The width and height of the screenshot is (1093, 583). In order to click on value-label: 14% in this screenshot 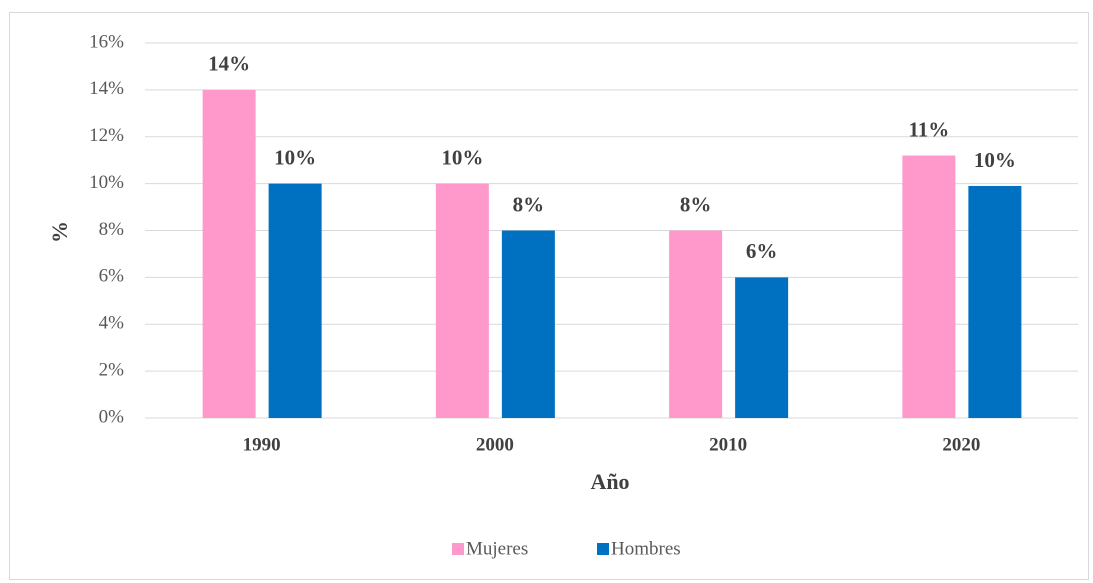, I will do `click(229, 64)`.